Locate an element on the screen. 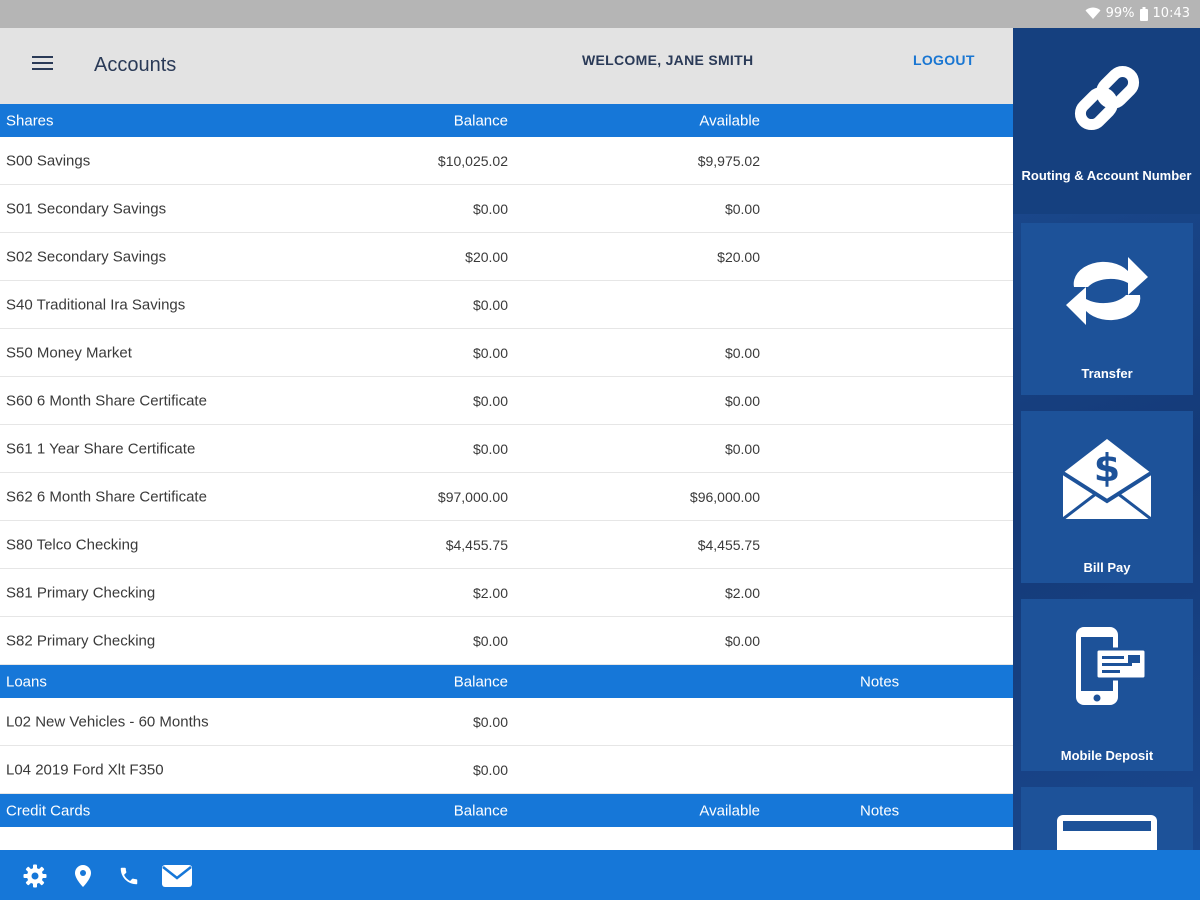  account-name: S80 Telco Checking is located at coordinates (72, 544).